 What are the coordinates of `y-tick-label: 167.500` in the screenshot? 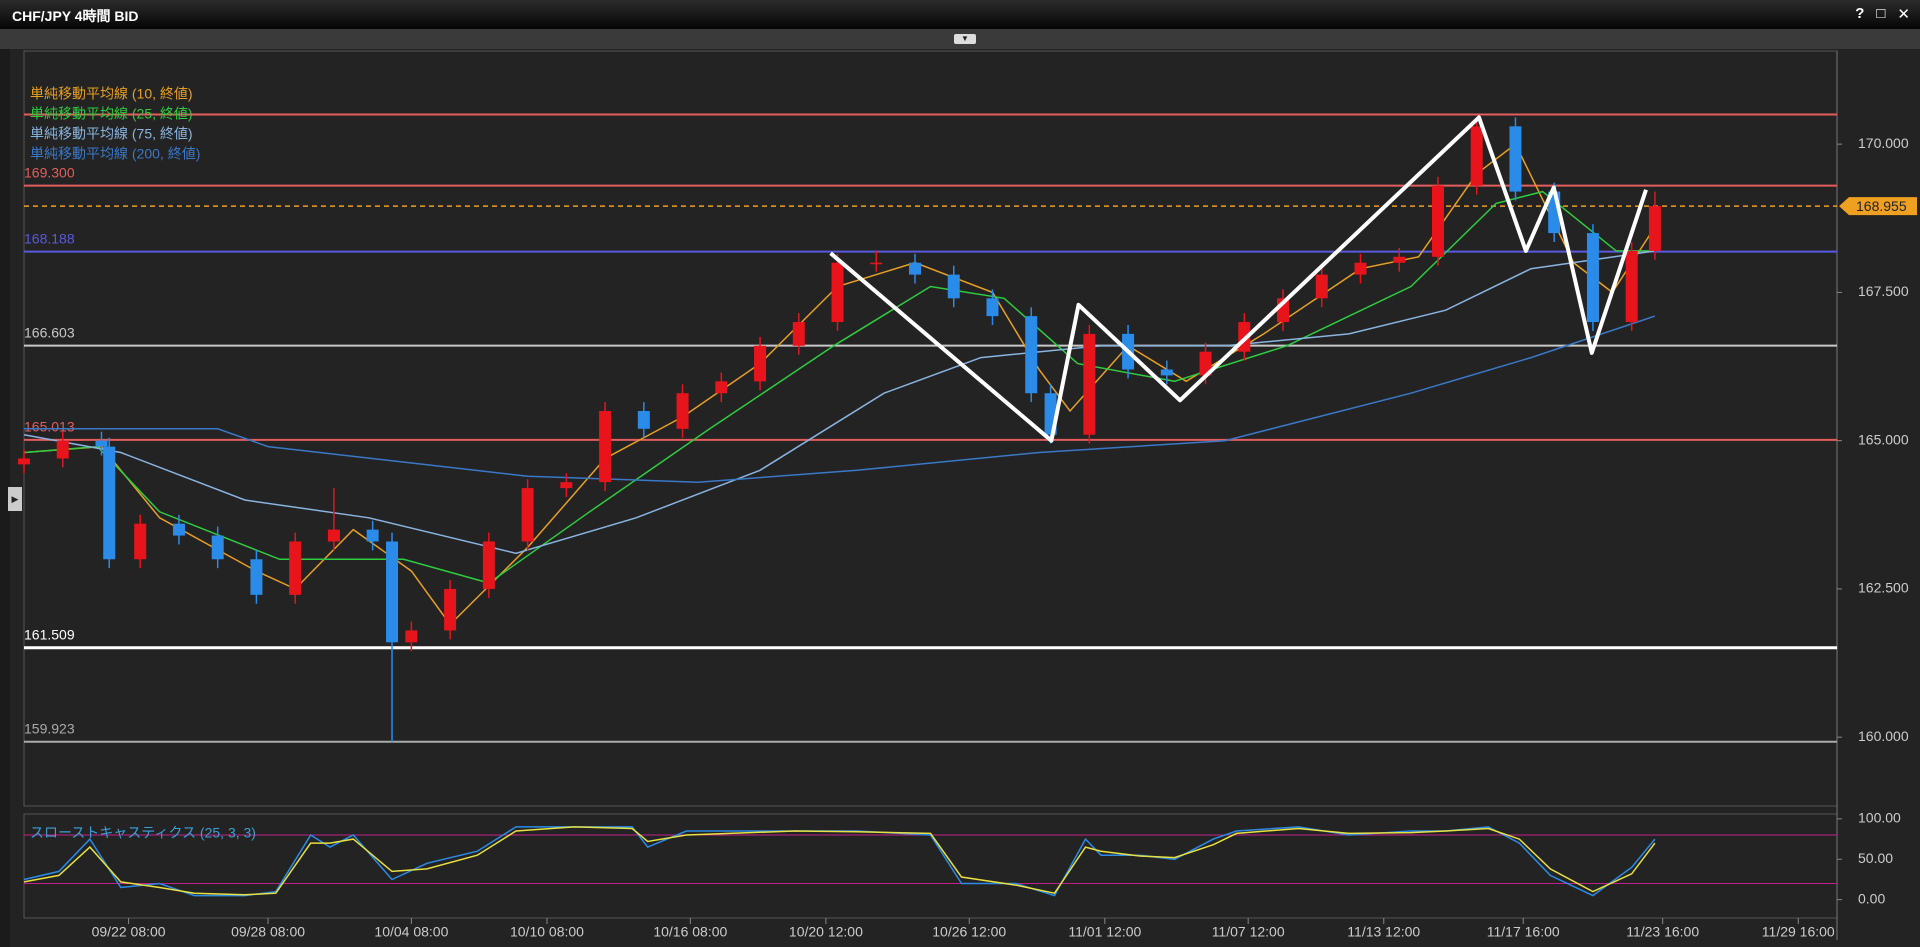 It's located at (1883, 291).